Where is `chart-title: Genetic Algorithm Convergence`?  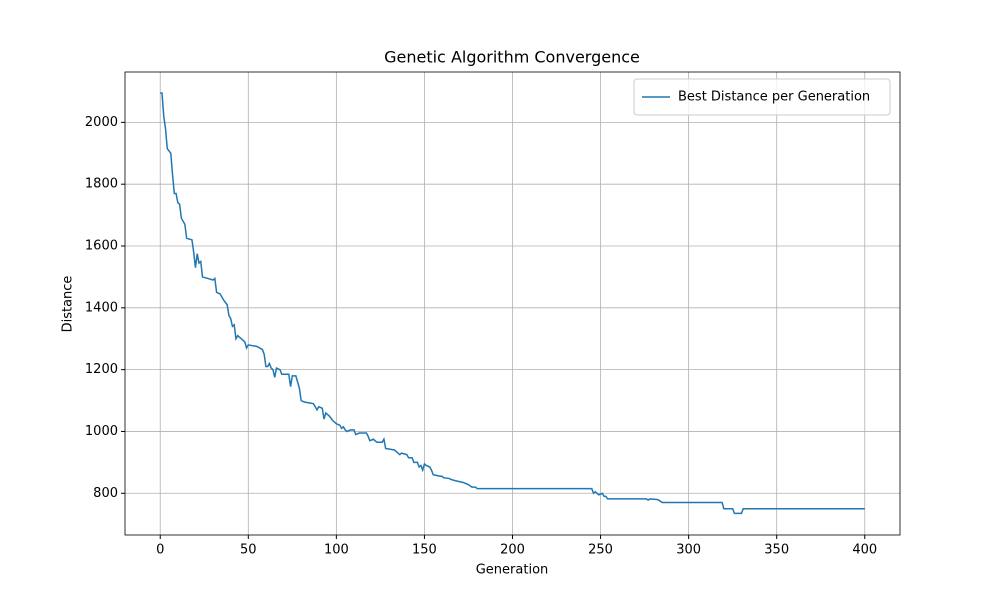
chart-title: Genetic Algorithm Convergence is located at coordinates (512, 57).